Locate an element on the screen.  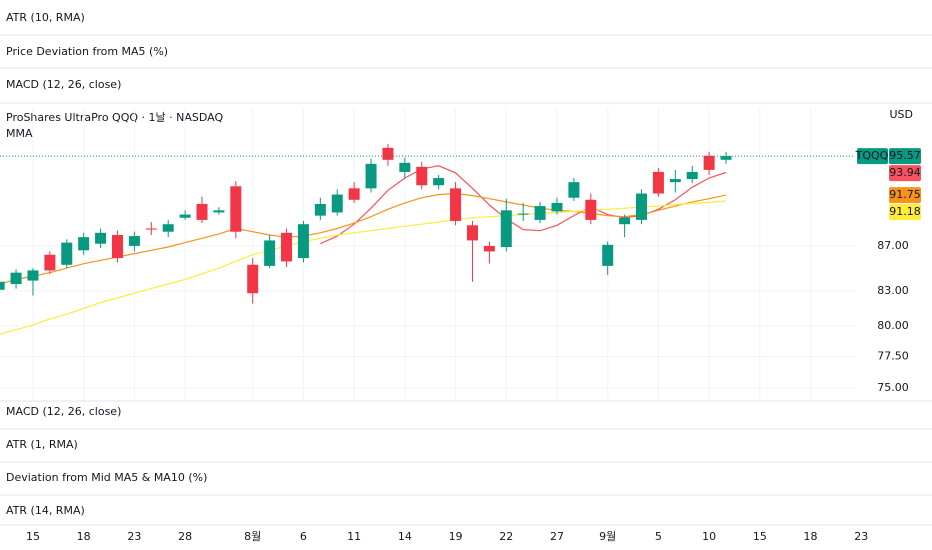
x-tick-label: 22 is located at coordinates (506, 536).